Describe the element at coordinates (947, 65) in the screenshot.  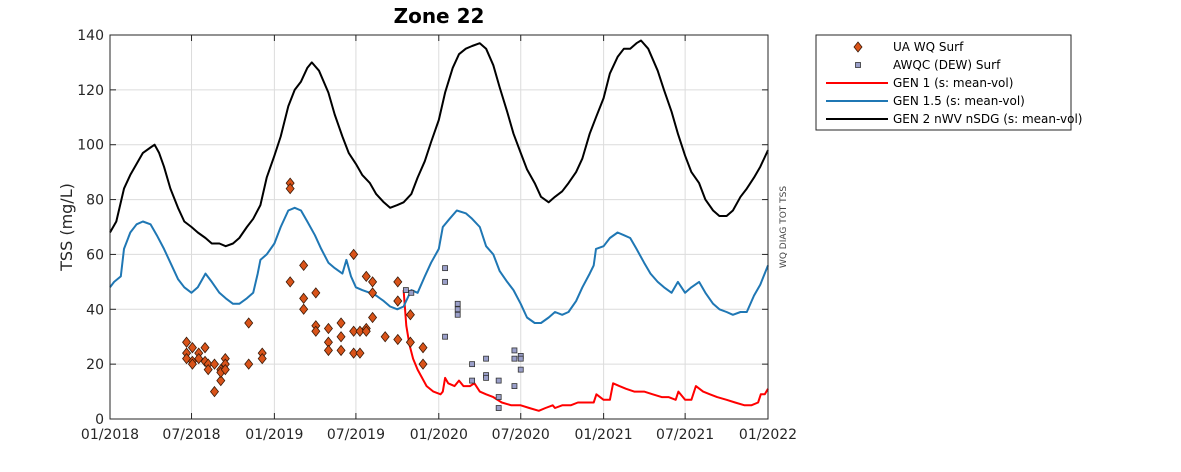
I see `legend-entry-label: AWQC (DEW) Surf` at that location.